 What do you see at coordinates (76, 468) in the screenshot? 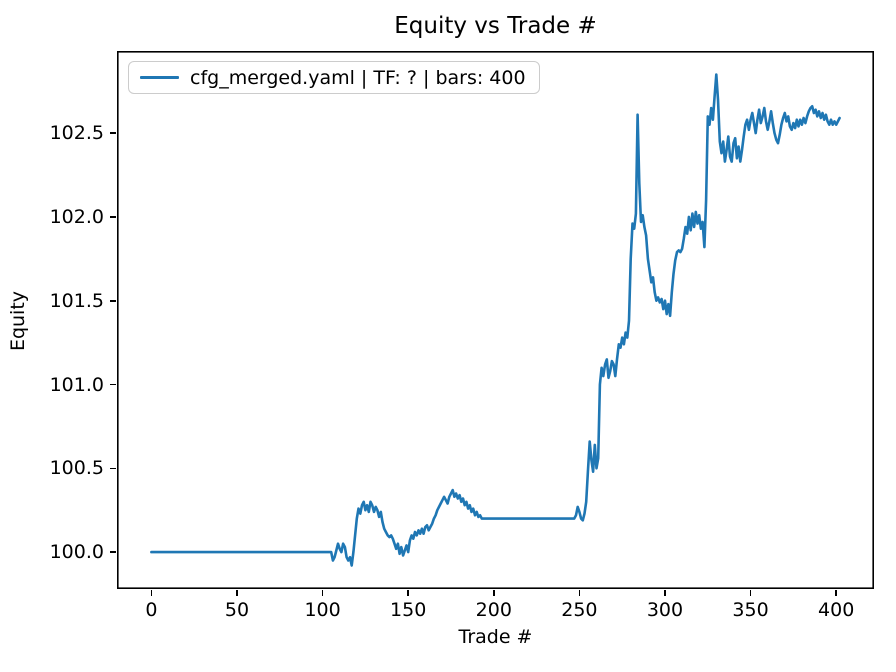
I see `y-tick-label: 100.5` at bounding box center [76, 468].